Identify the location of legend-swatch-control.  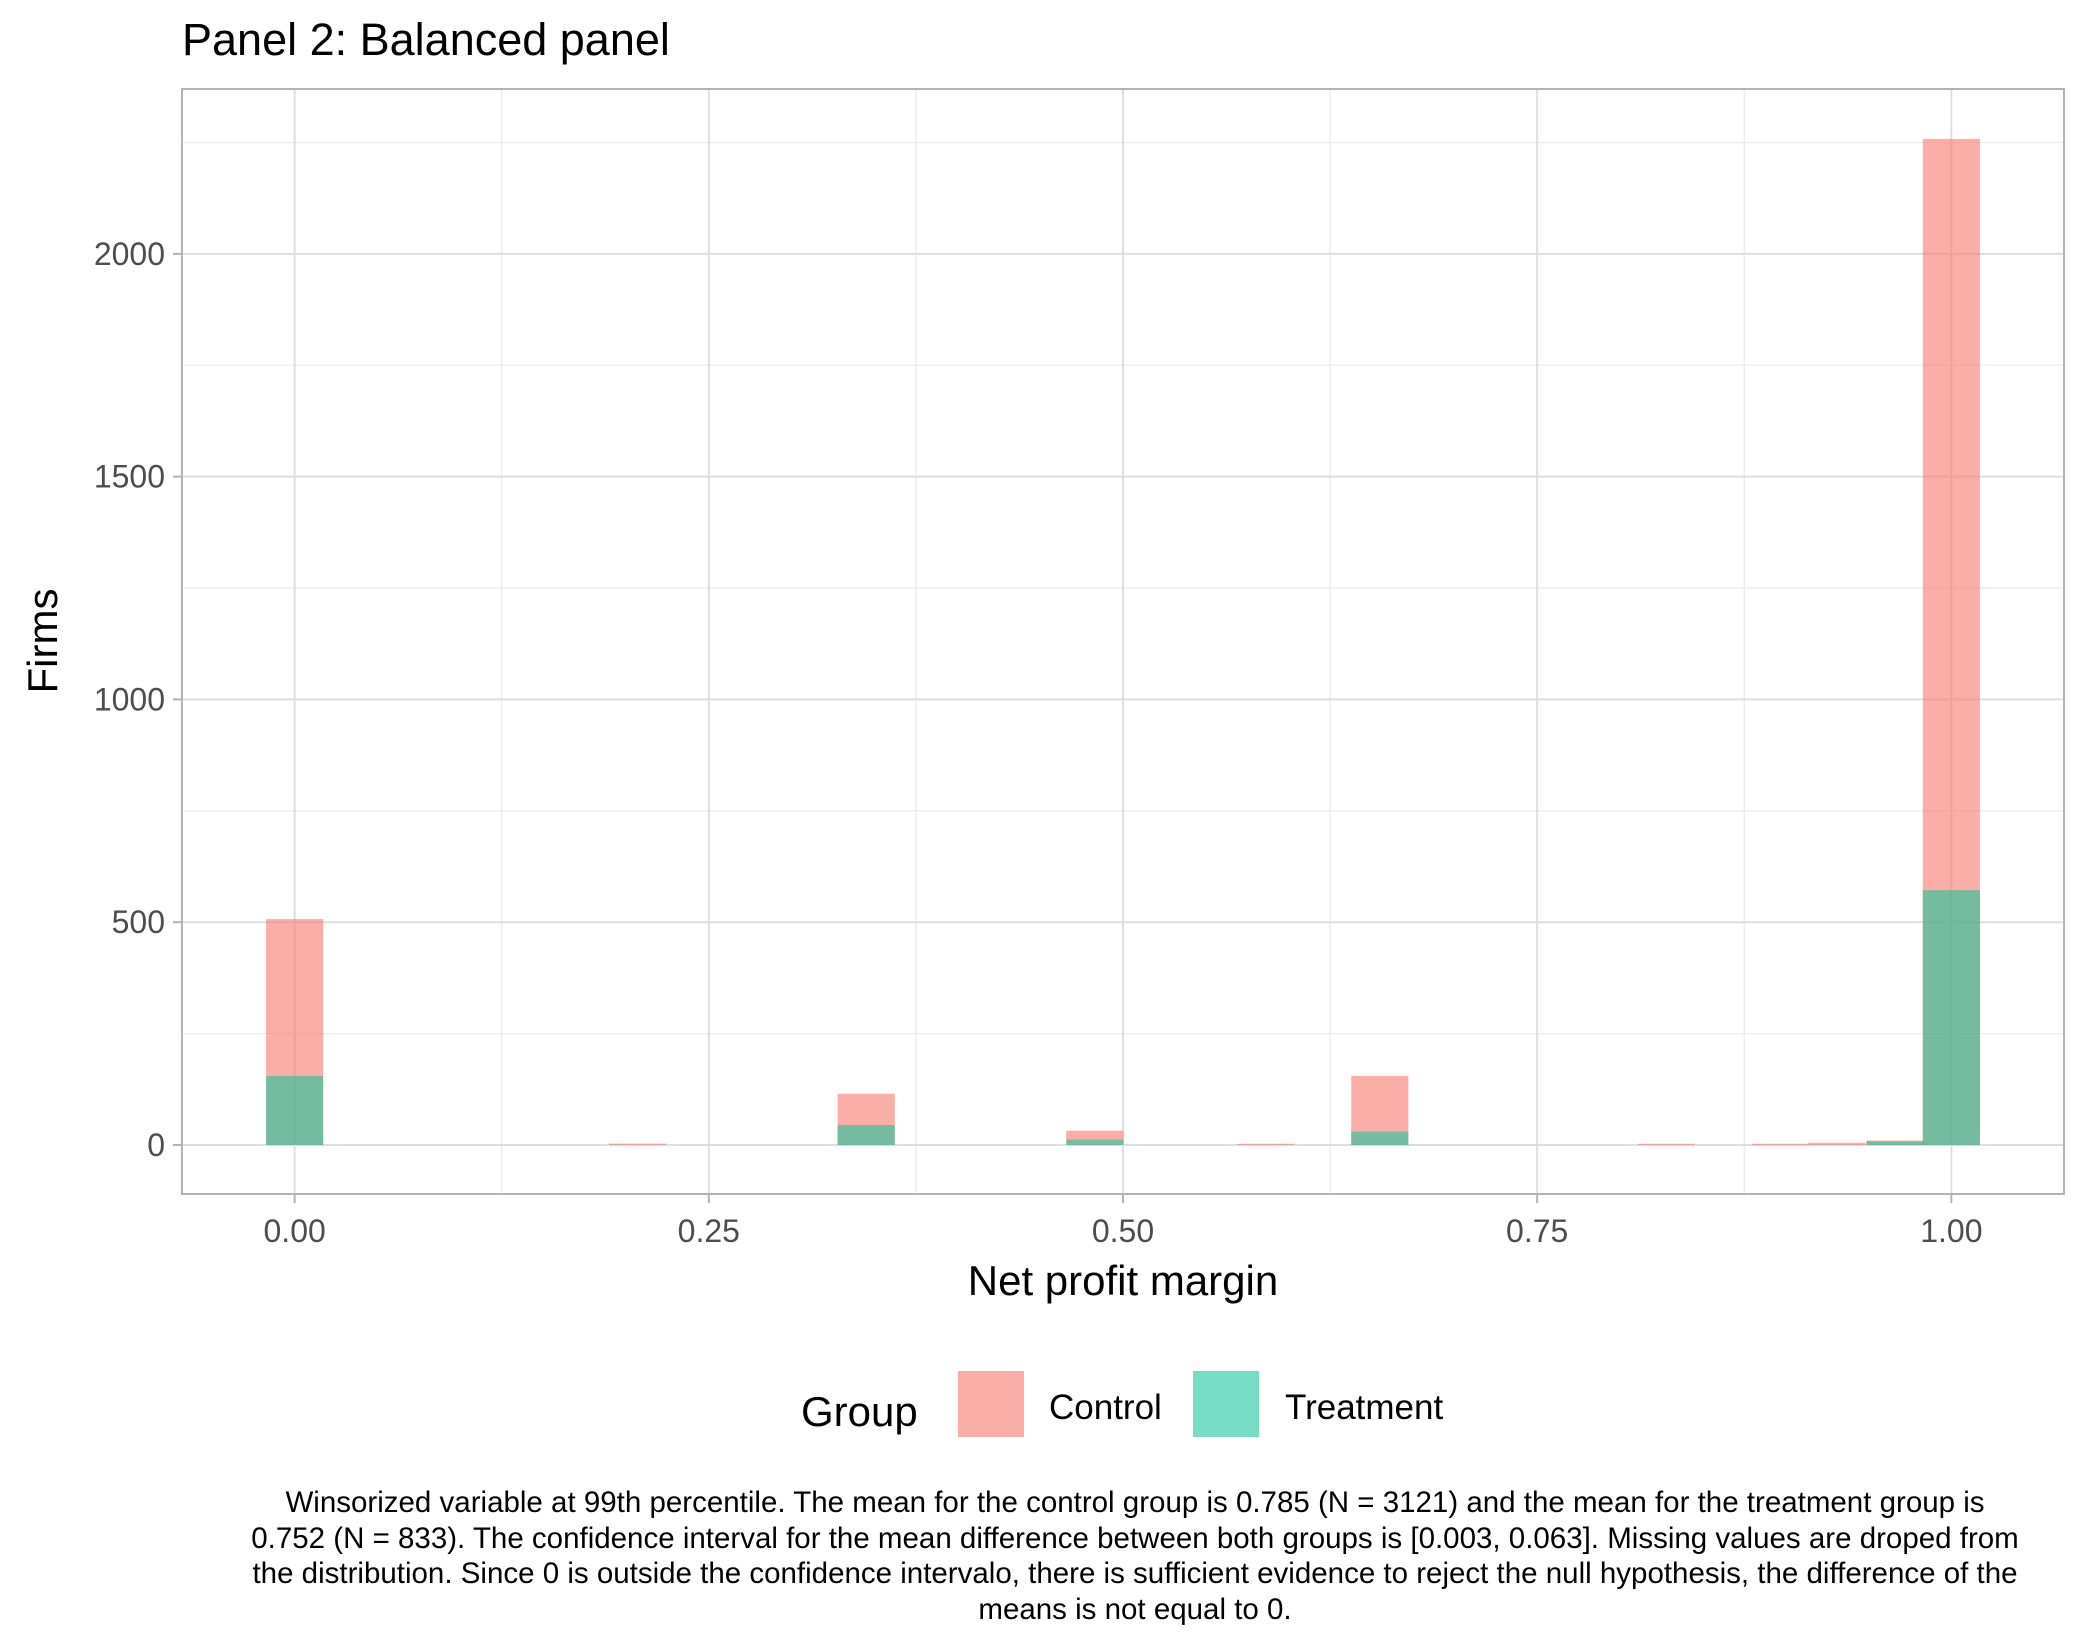
(991, 1404).